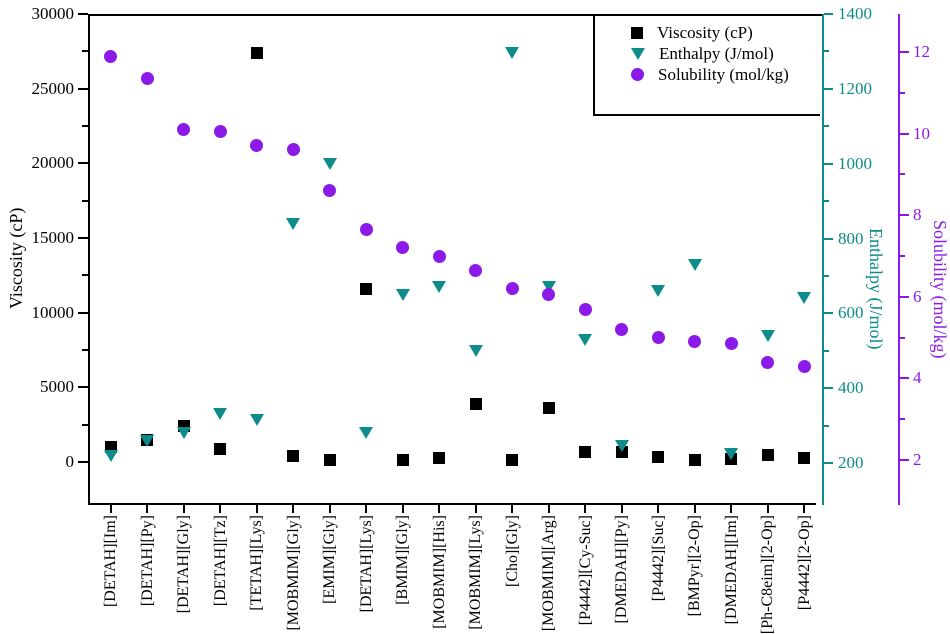 The image size is (950, 634). I want to click on solubility-tick-label: 12, so click(921, 51).